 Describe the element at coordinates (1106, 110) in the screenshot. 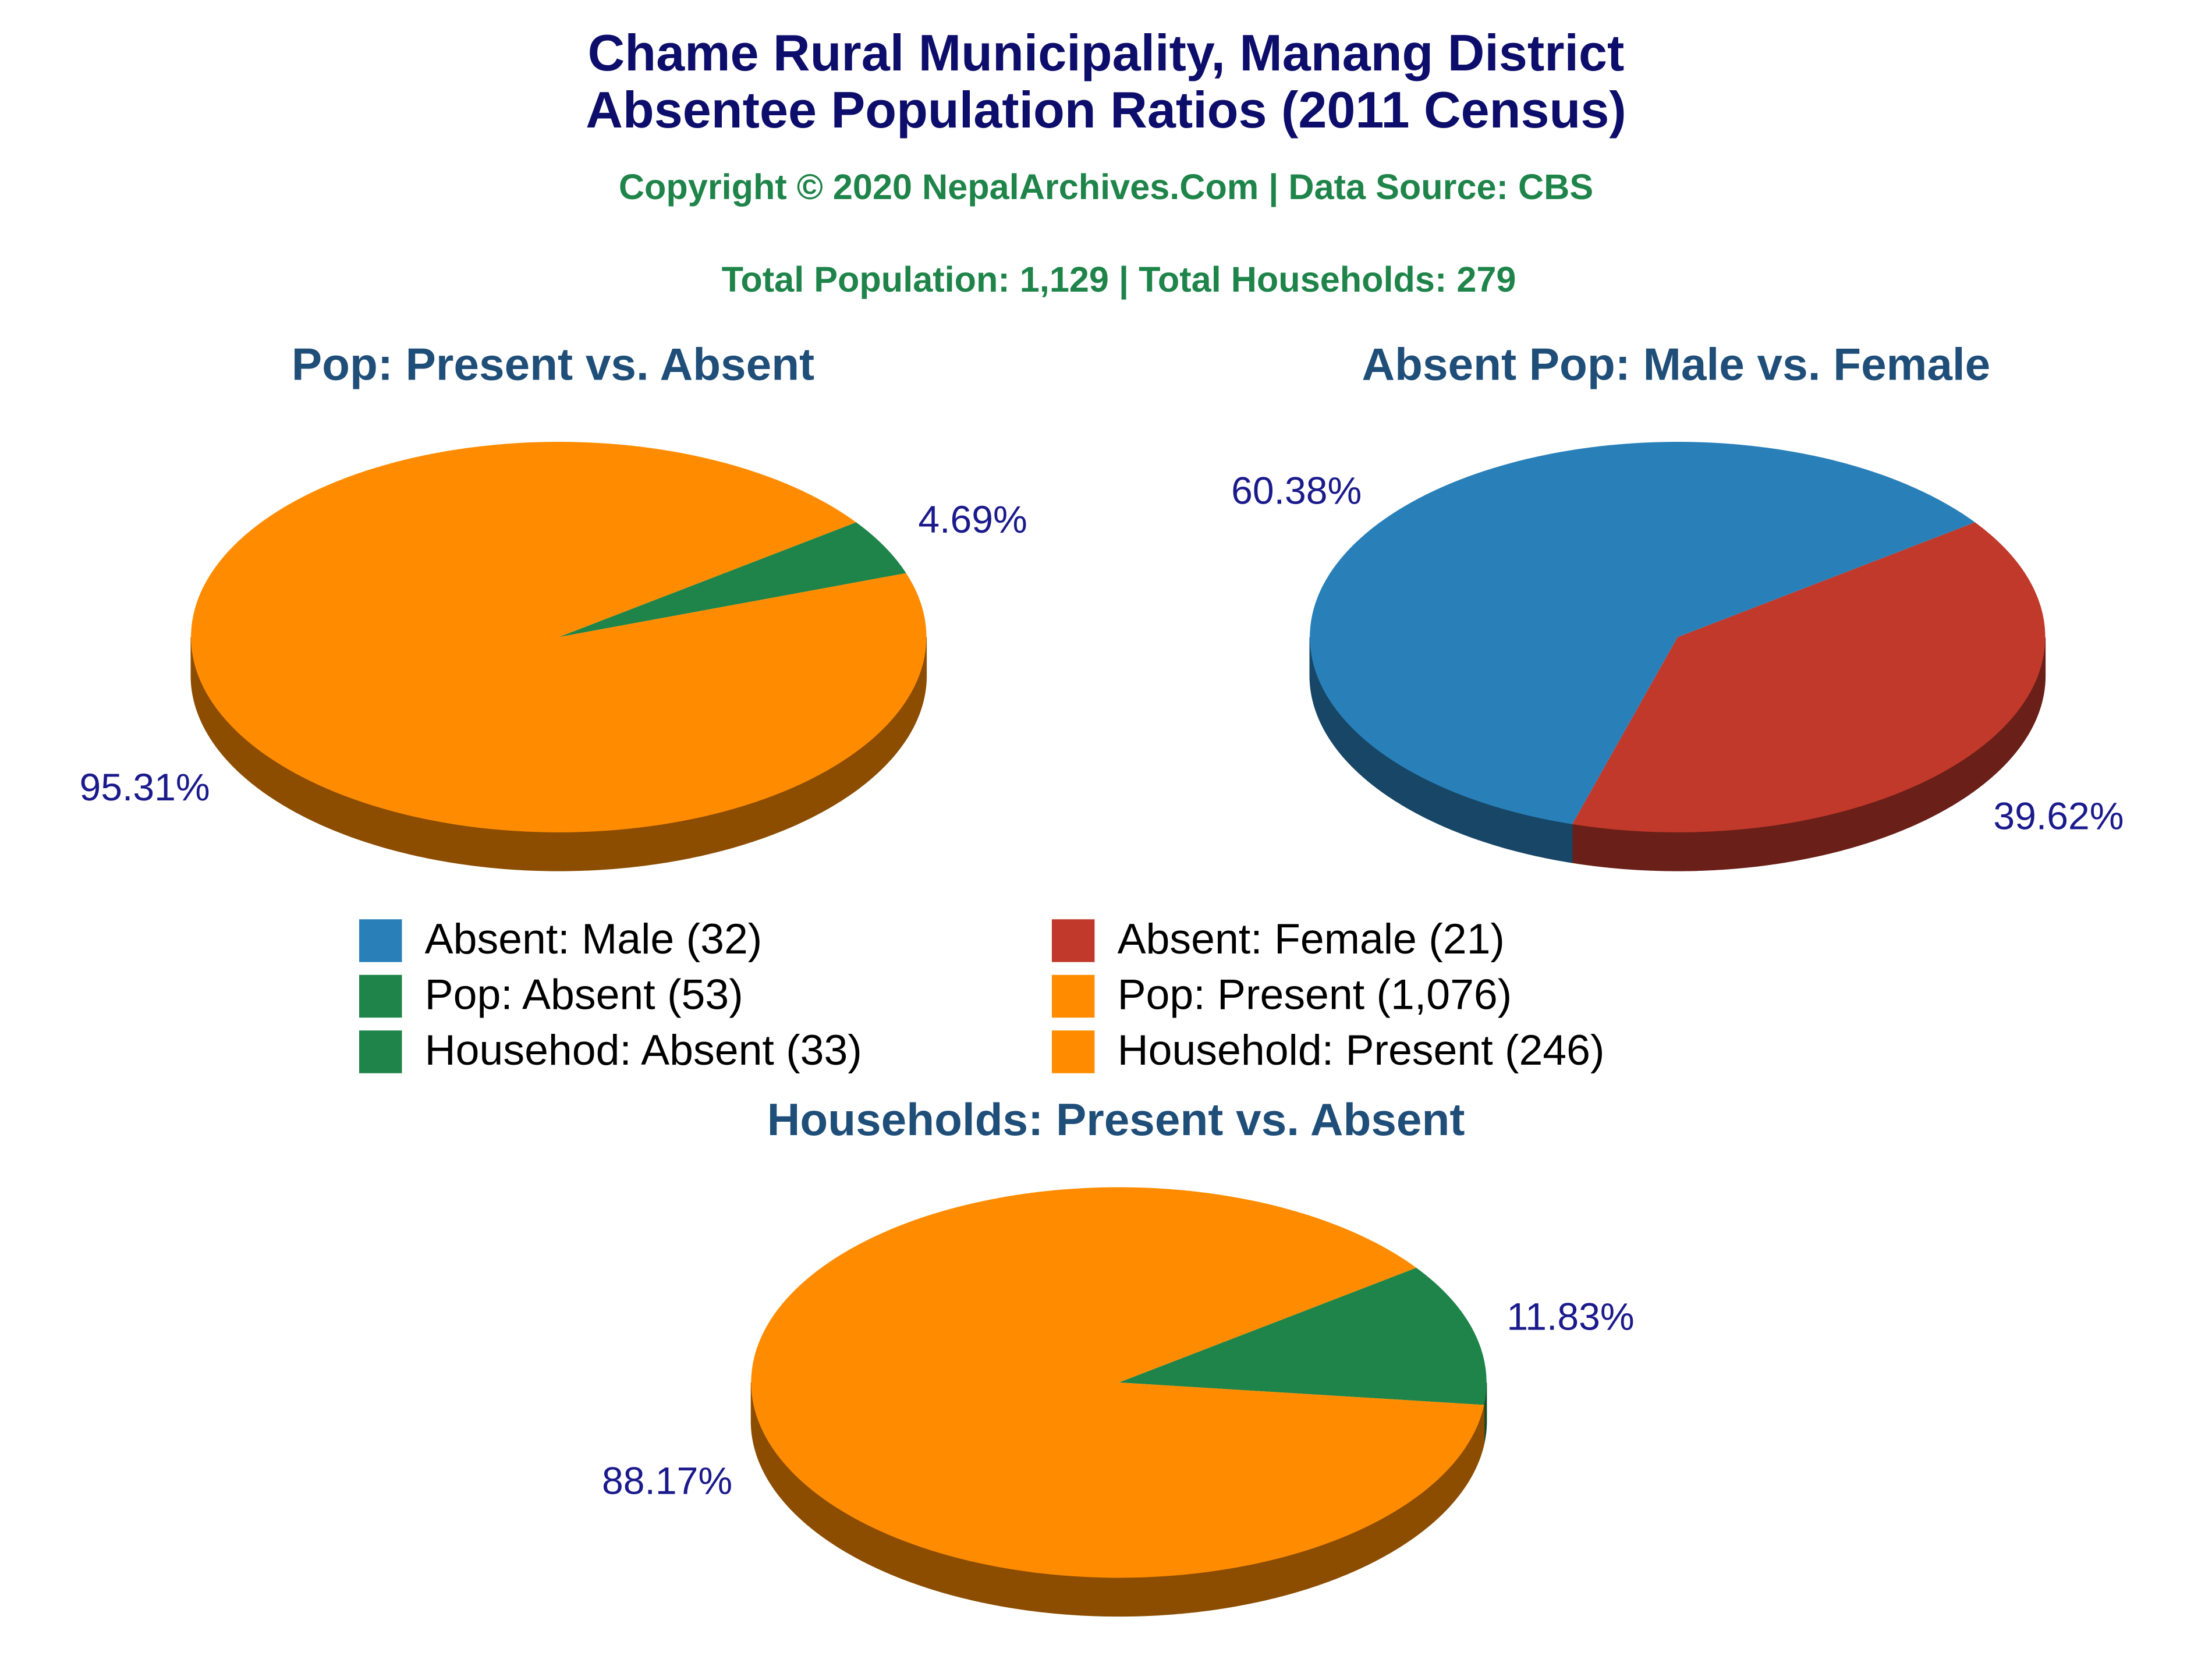

I see `title: Absentee Population Ratios (2011 Census)` at that location.